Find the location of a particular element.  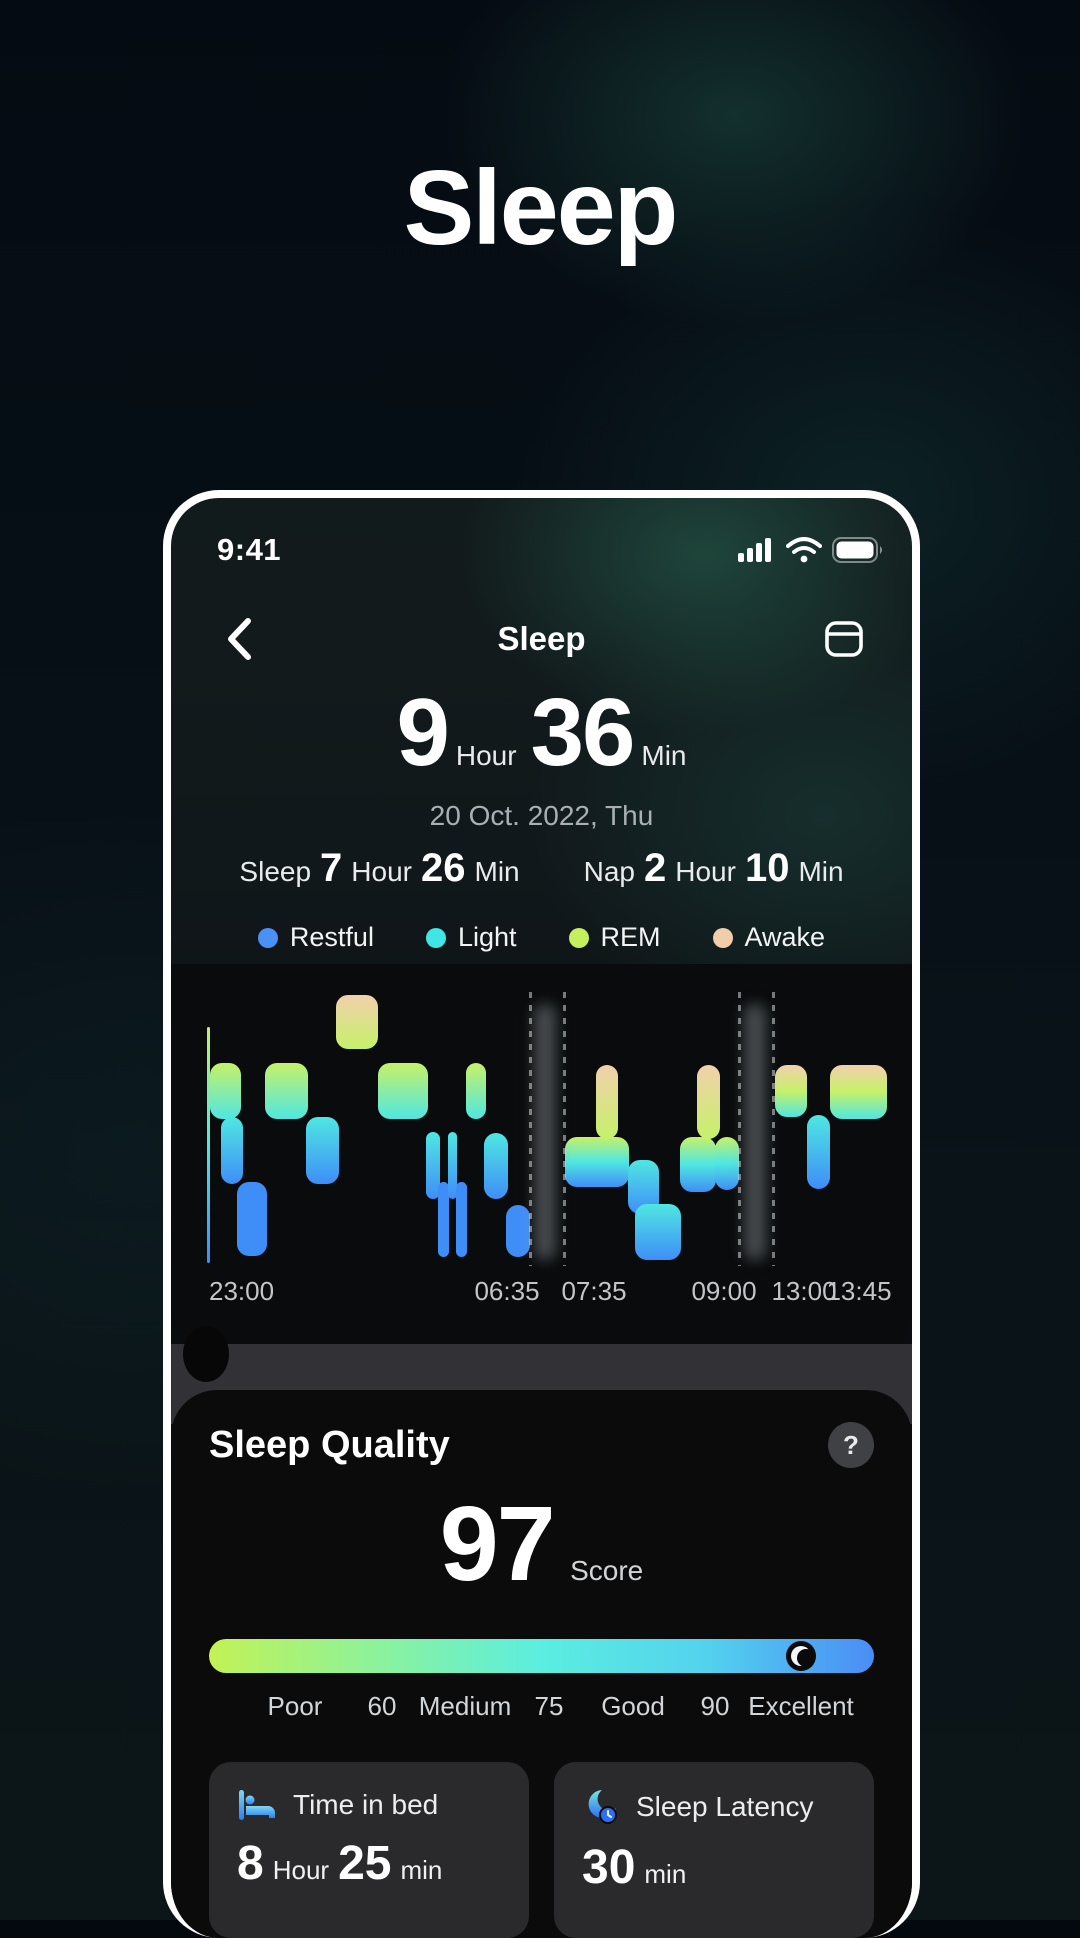

time-tick-label: 09:00 is located at coordinates (723, 1291).